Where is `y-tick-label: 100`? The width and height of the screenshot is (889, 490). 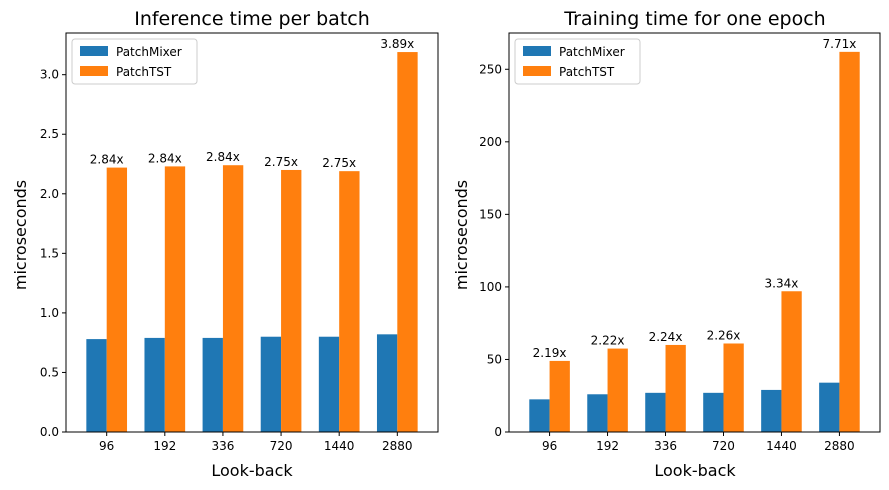
y-tick-label: 100 is located at coordinates (490, 287).